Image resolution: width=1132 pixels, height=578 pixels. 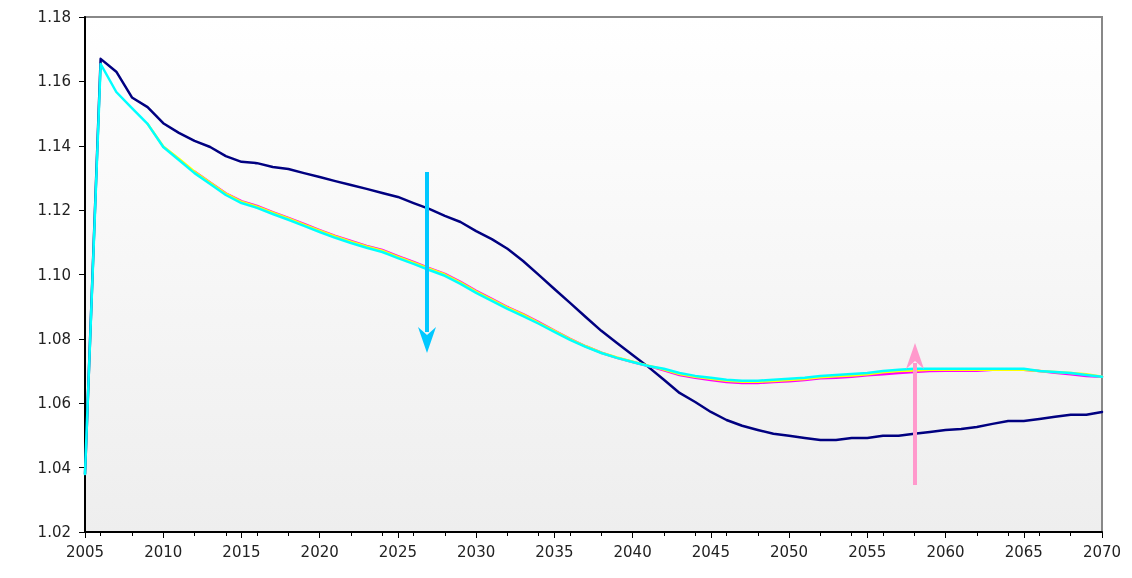 What do you see at coordinates (54, 532) in the screenshot?
I see `y-tick-label: 1.02` at bounding box center [54, 532].